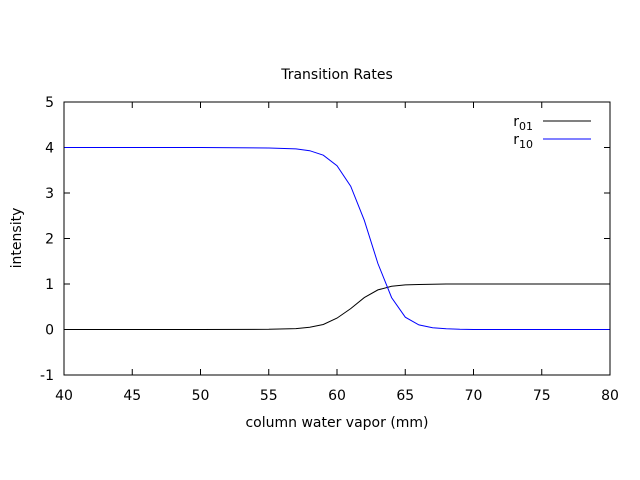 This screenshot has width=640, height=480. I want to click on y-tick-label: 3, so click(49, 194).